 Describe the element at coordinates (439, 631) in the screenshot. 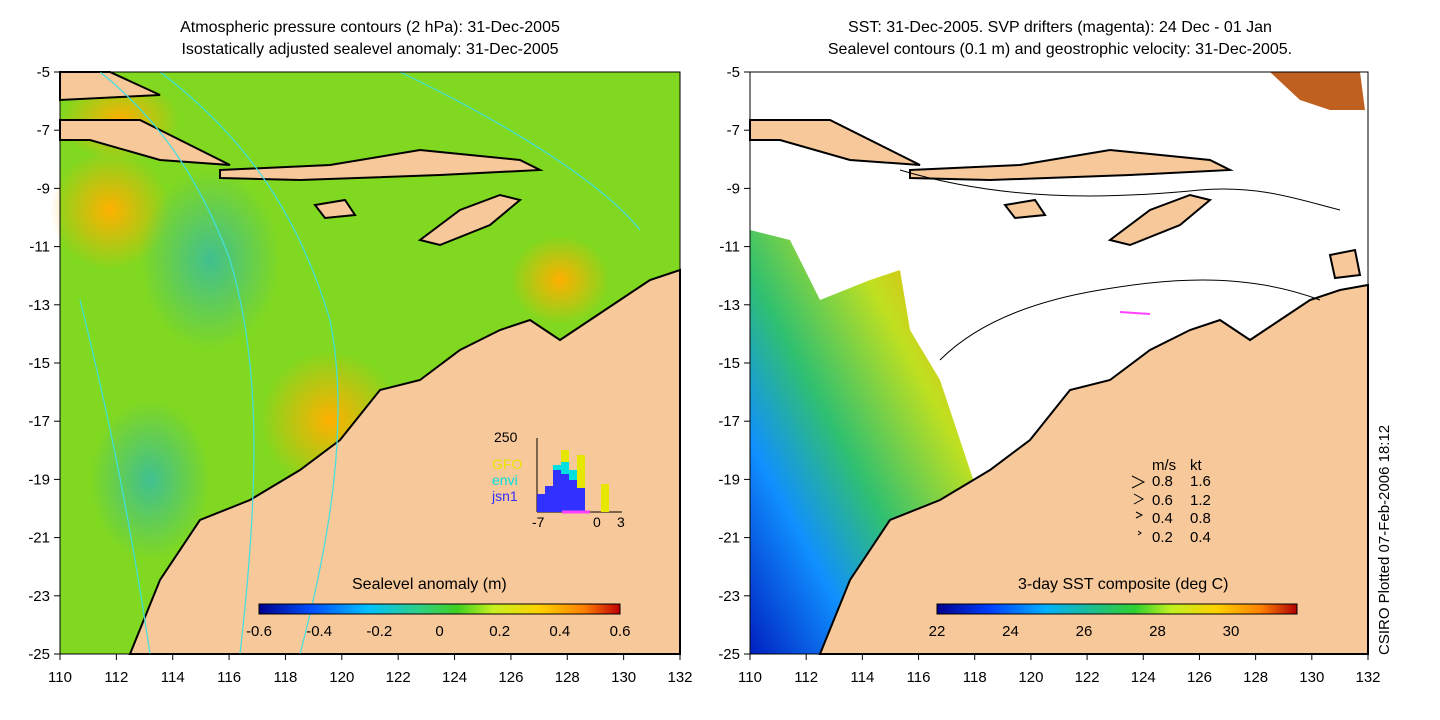

I see `left-colorbar-tick: 0` at that location.